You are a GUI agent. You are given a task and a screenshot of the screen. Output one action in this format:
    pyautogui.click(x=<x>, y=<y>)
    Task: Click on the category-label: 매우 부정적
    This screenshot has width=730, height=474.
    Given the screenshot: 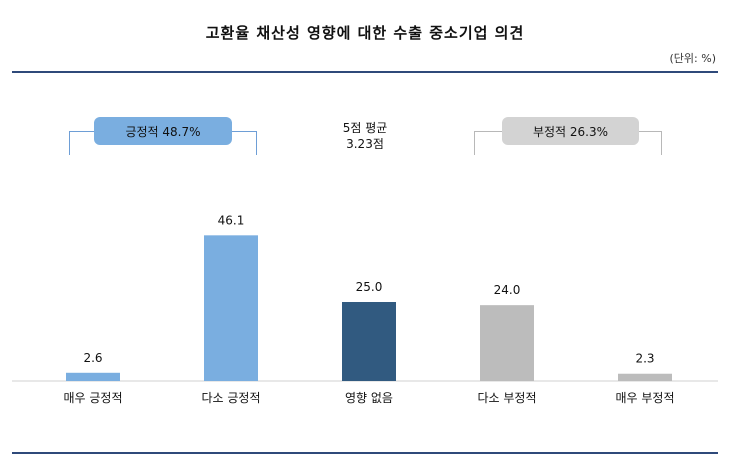 What is the action you would take?
    pyautogui.click(x=644, y=398)
    